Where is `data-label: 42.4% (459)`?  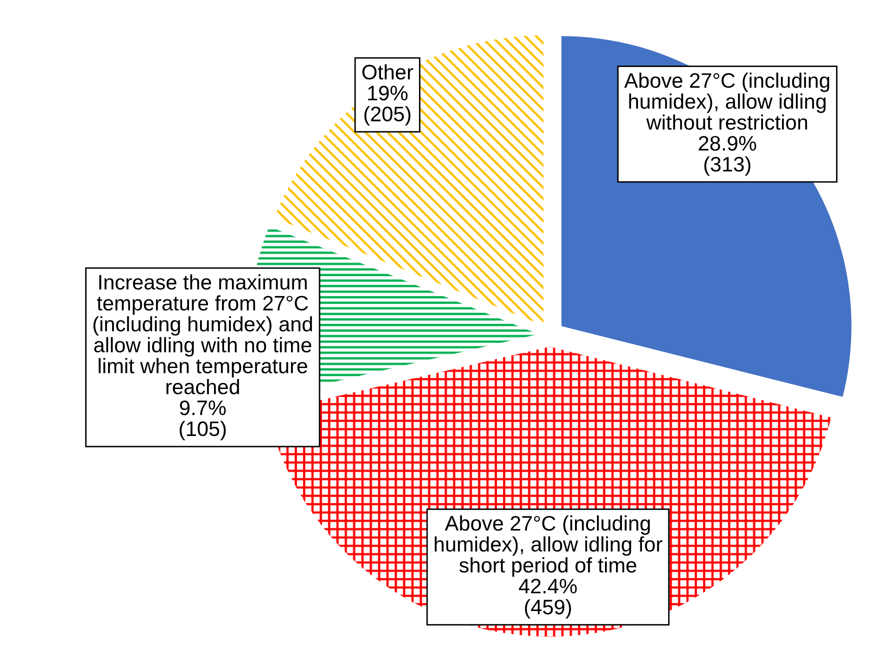
data-label: 42.4% (459) is located at coordinates (547, 598).